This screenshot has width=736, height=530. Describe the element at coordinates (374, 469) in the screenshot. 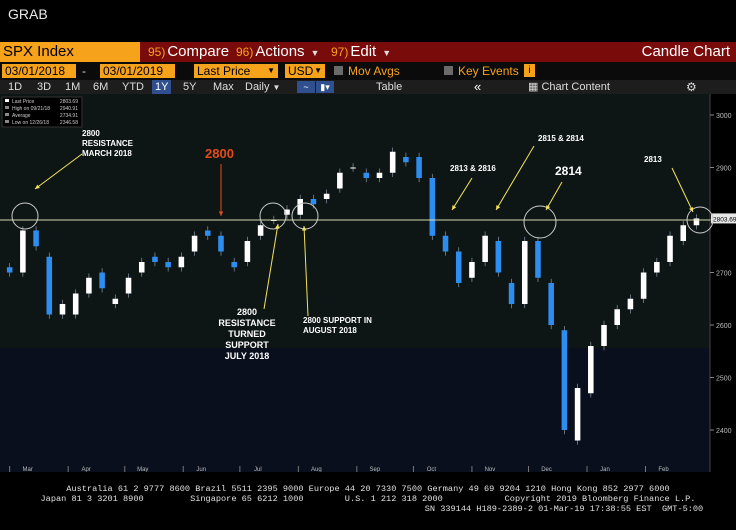

I see `x-tick-label: Sep` at that location.